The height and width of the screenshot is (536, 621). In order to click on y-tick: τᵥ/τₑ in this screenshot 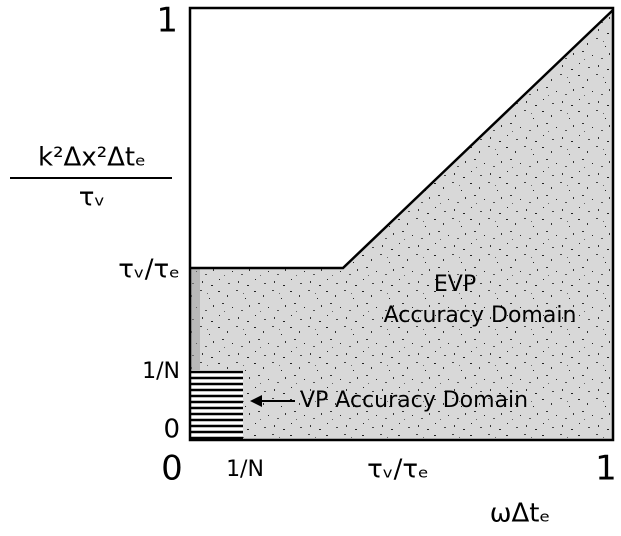, I will do `click(149, 270)`.